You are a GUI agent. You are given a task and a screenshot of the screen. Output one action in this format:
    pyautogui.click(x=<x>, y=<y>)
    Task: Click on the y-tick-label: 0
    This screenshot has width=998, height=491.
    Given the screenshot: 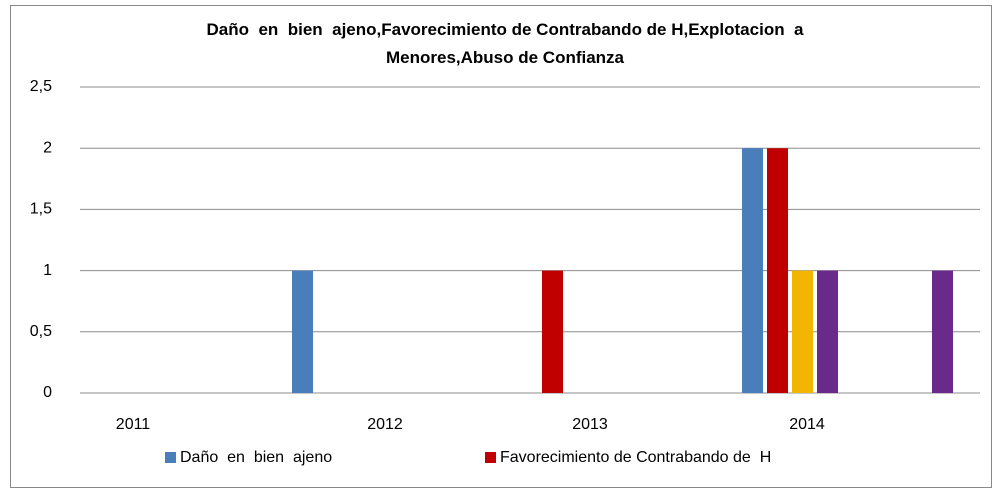 What is the action you would take?
    pyautogui.click(x=47, y=392)
    